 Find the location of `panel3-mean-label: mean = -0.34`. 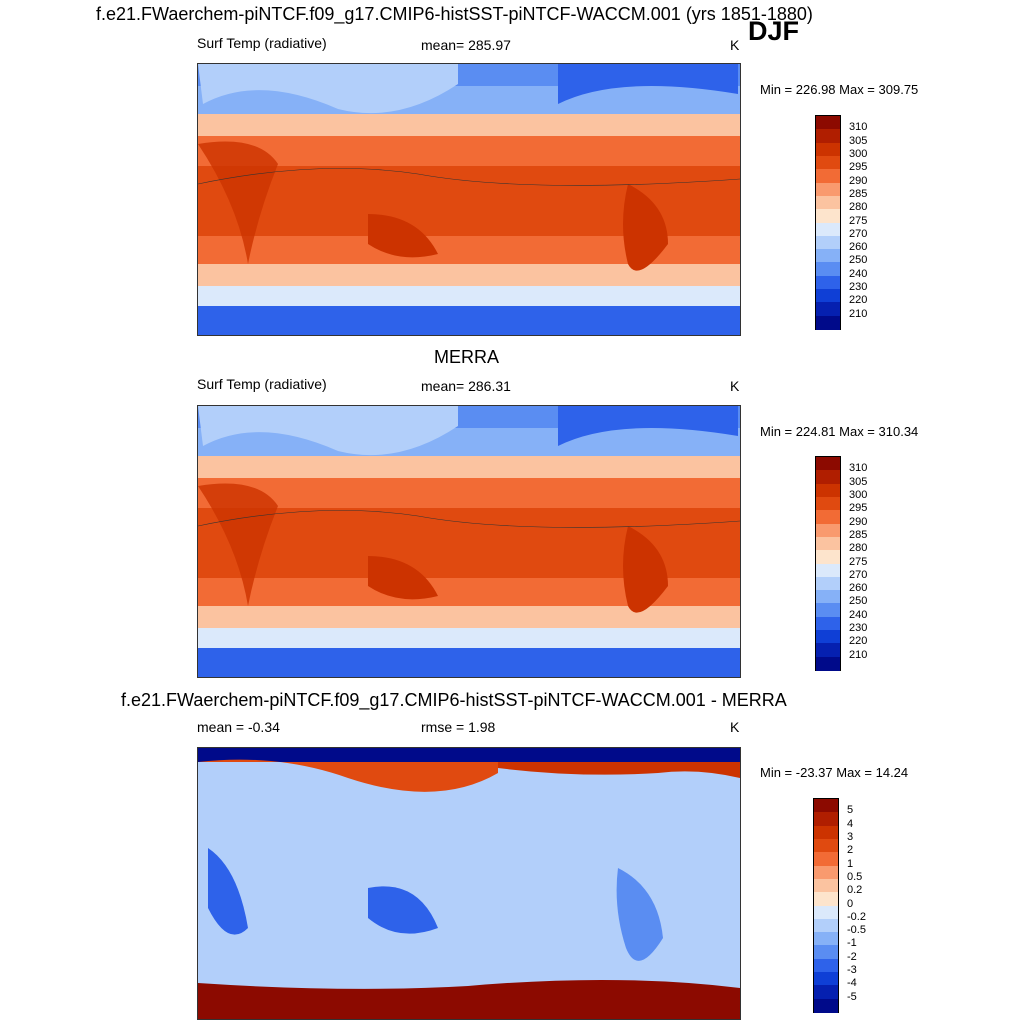

panel3-mean-label: mean = -0.34 is located at coordinates (238, 727).